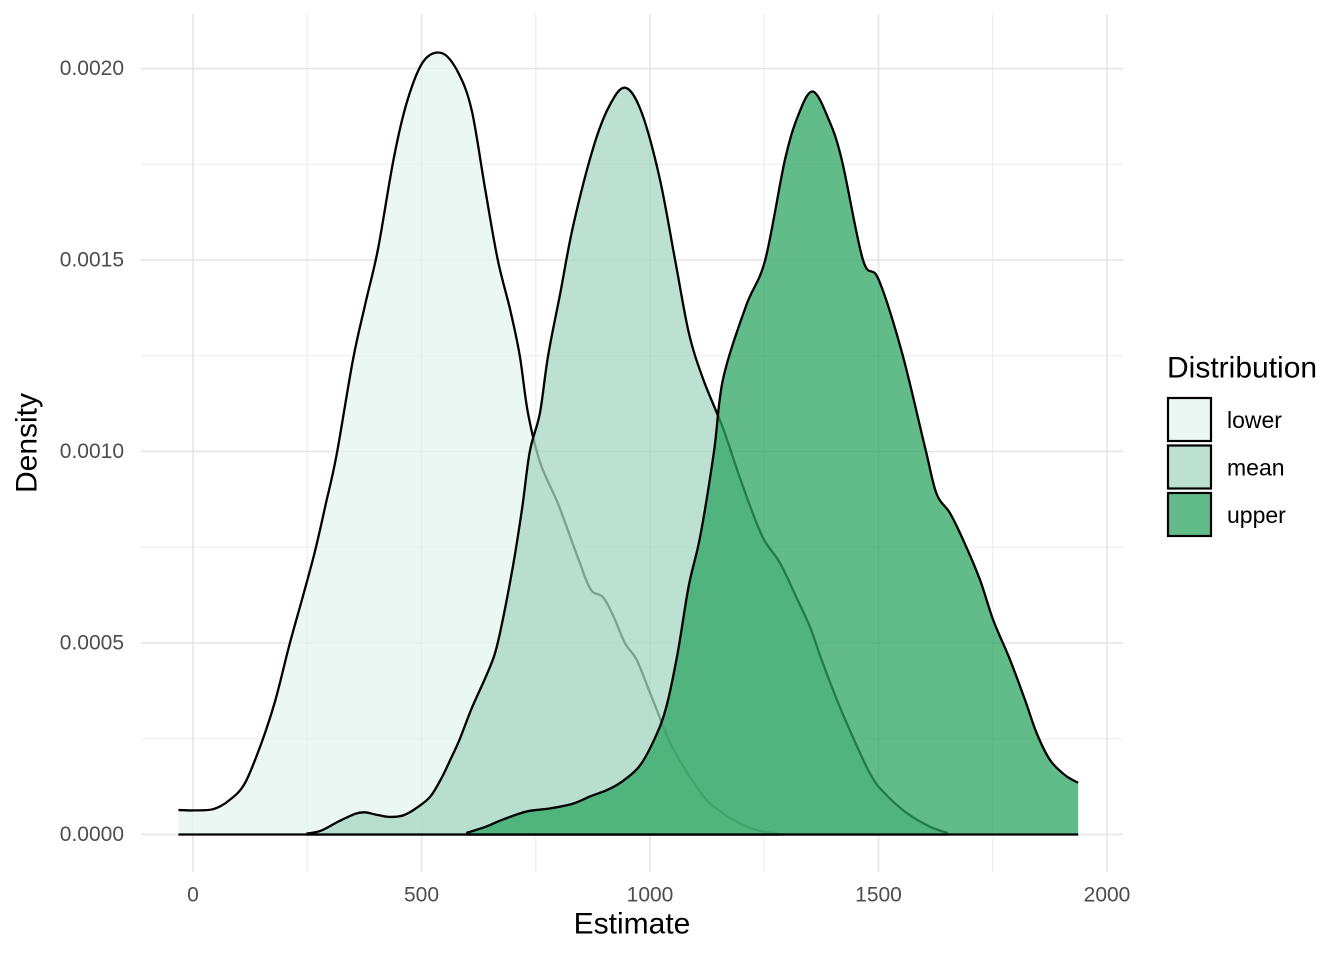  I want to click on x-axis-tick-labels: 0 500 1000 1500 2000, so click(658, 895).